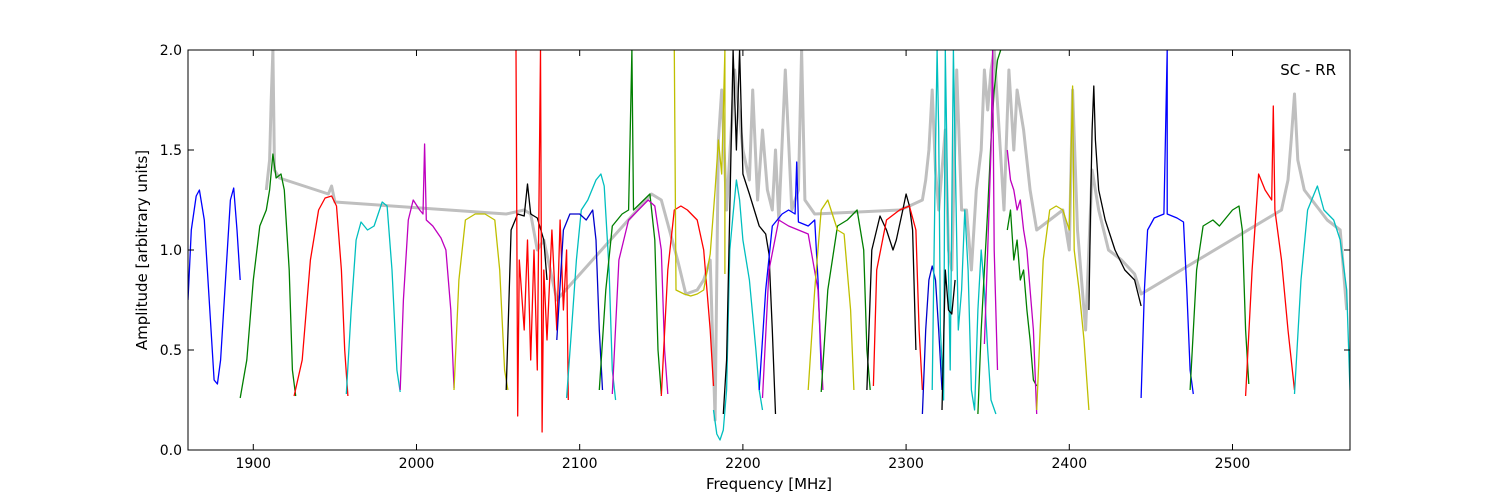 The width and height of the screenshot is (1500, 500). I want to click on chart-annotation: SC - RR, so click(1308, 70).